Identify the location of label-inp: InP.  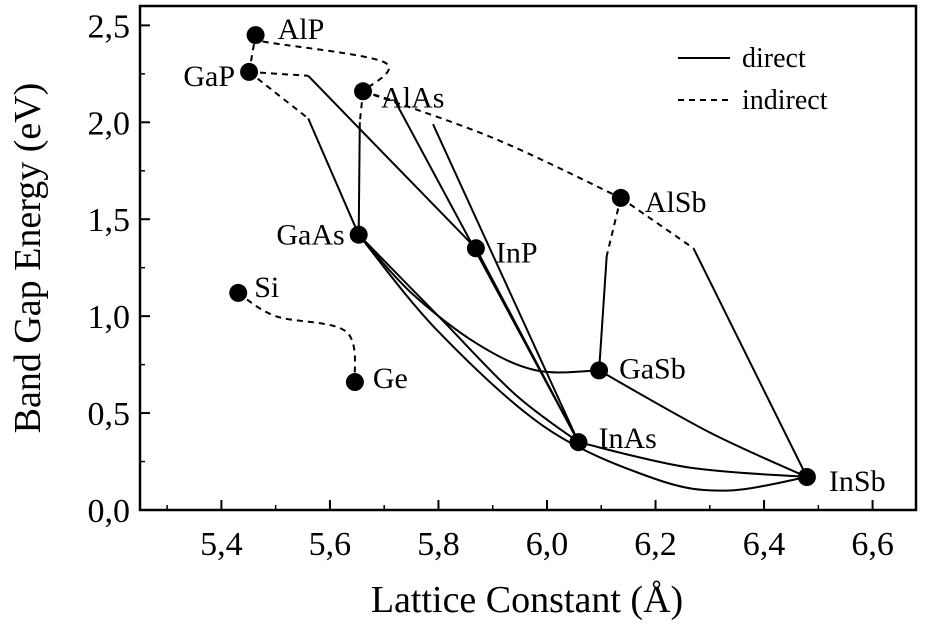
(517, 252).